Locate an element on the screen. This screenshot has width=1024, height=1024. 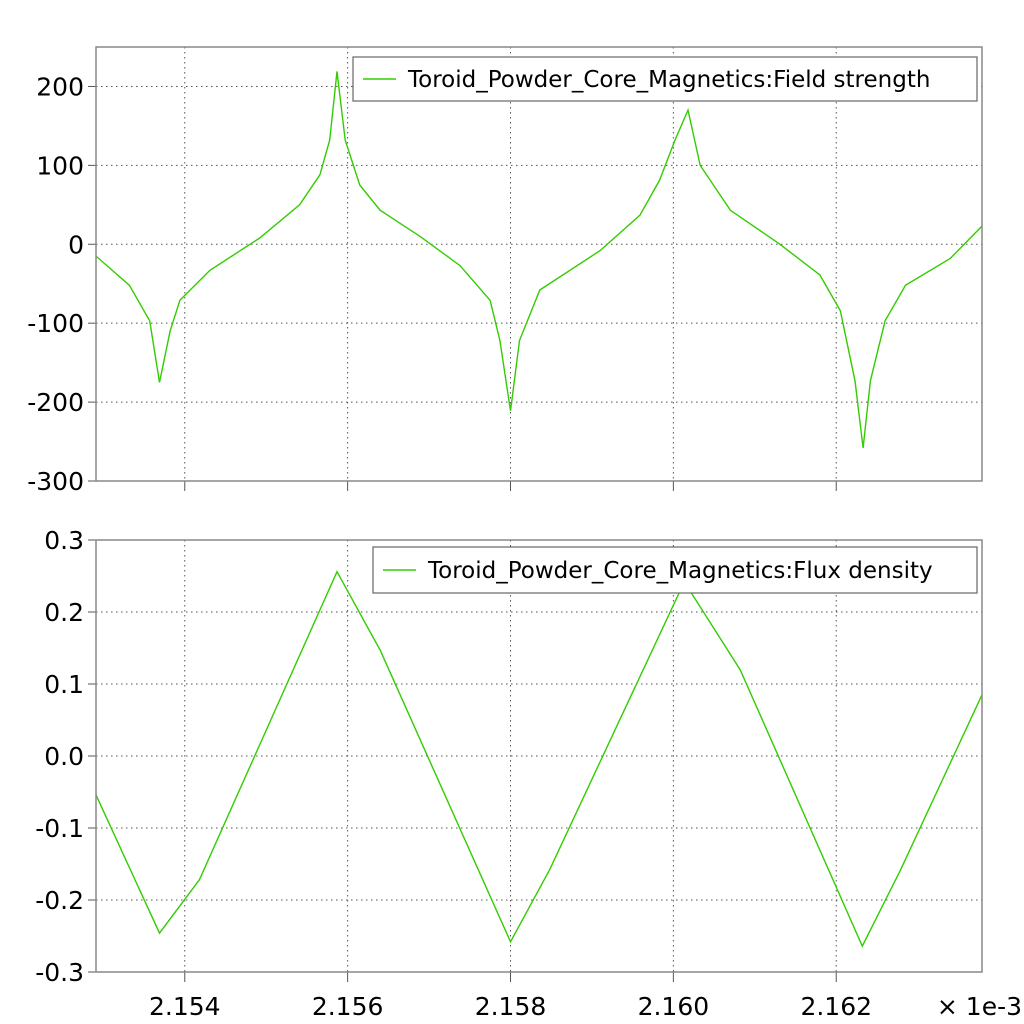
y-tick-label: -300 is located at coordinates (55, 481).